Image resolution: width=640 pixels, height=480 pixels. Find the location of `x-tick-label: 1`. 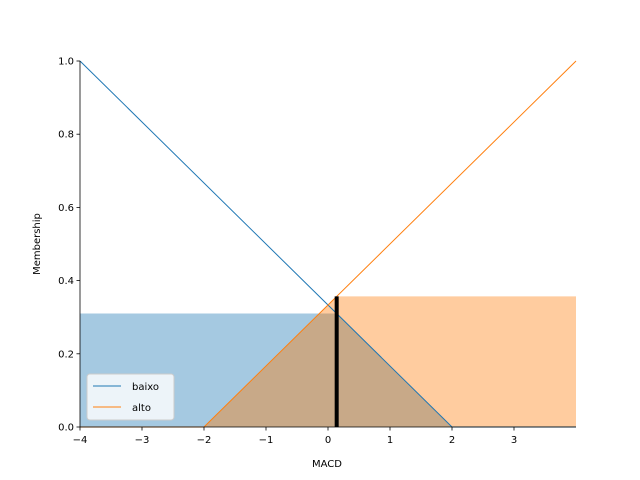

x-tick-label: 1 is located at coordinates (390, 440).